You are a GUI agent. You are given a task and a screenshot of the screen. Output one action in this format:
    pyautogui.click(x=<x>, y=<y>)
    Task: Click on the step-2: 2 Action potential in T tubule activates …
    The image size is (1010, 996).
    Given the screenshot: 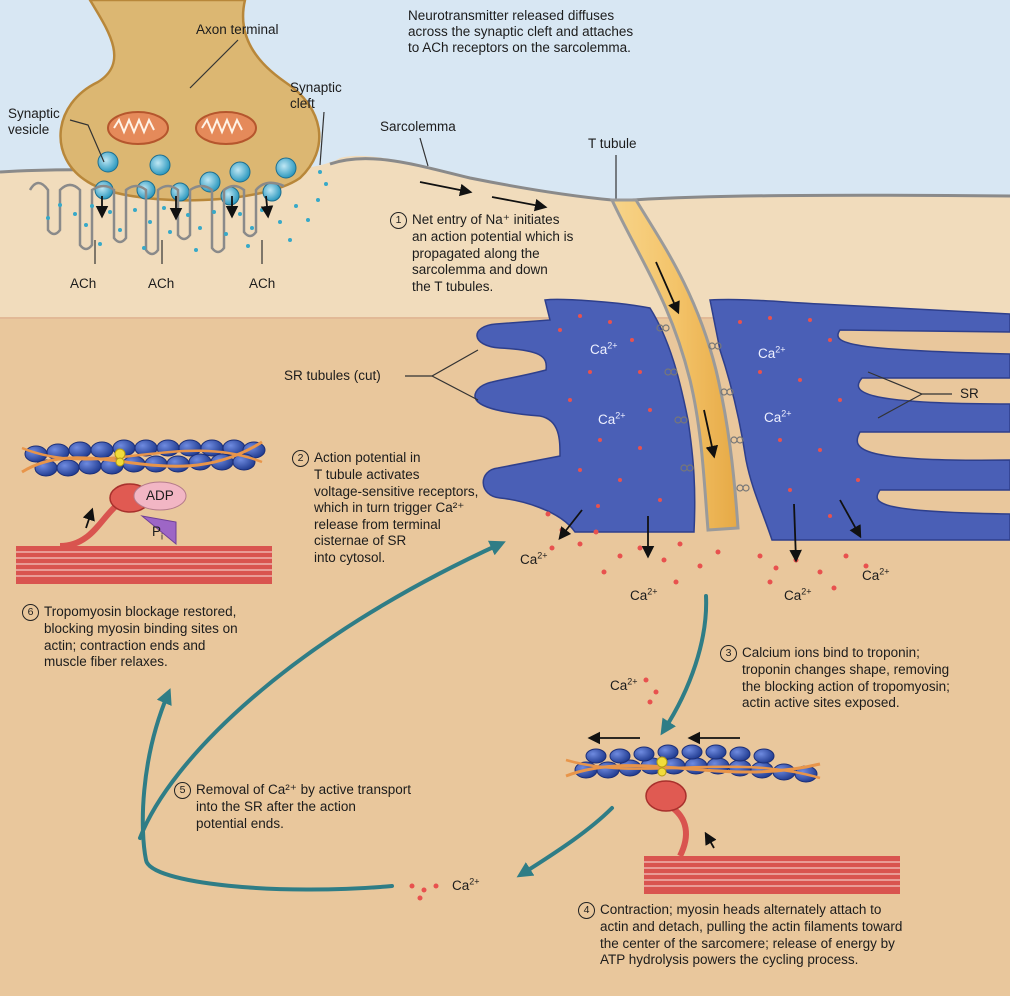 What is the action you would take?
    pyautogui.click(x=385, y=508)
    